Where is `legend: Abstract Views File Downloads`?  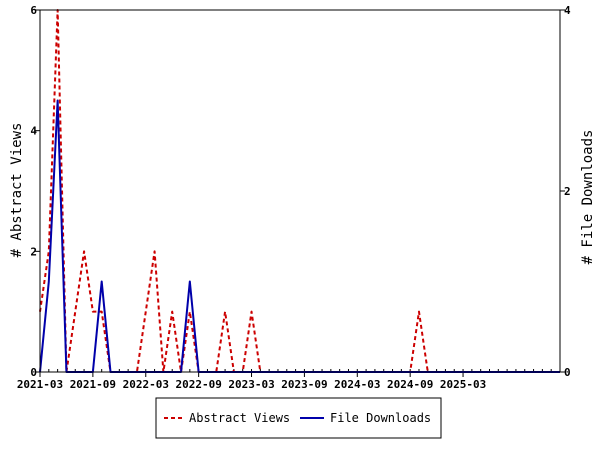
legend: Abstract Views File Downloads is located at coordinates (298, 418).